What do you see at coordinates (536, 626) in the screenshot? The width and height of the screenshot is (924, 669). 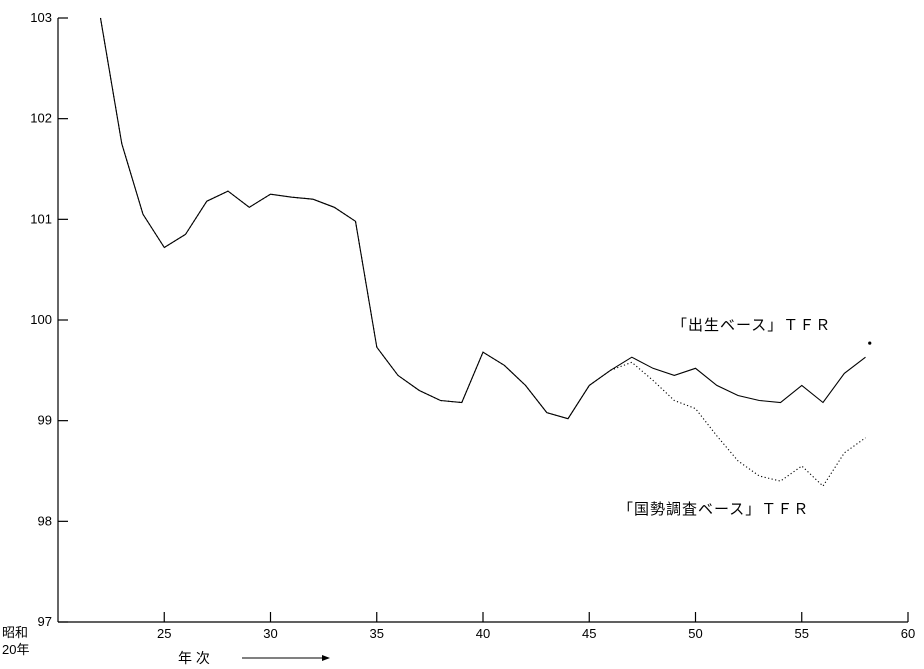 I see `x-ticks: 25 30 35 40 45 50 55 60` at bounding box center [536, 626].